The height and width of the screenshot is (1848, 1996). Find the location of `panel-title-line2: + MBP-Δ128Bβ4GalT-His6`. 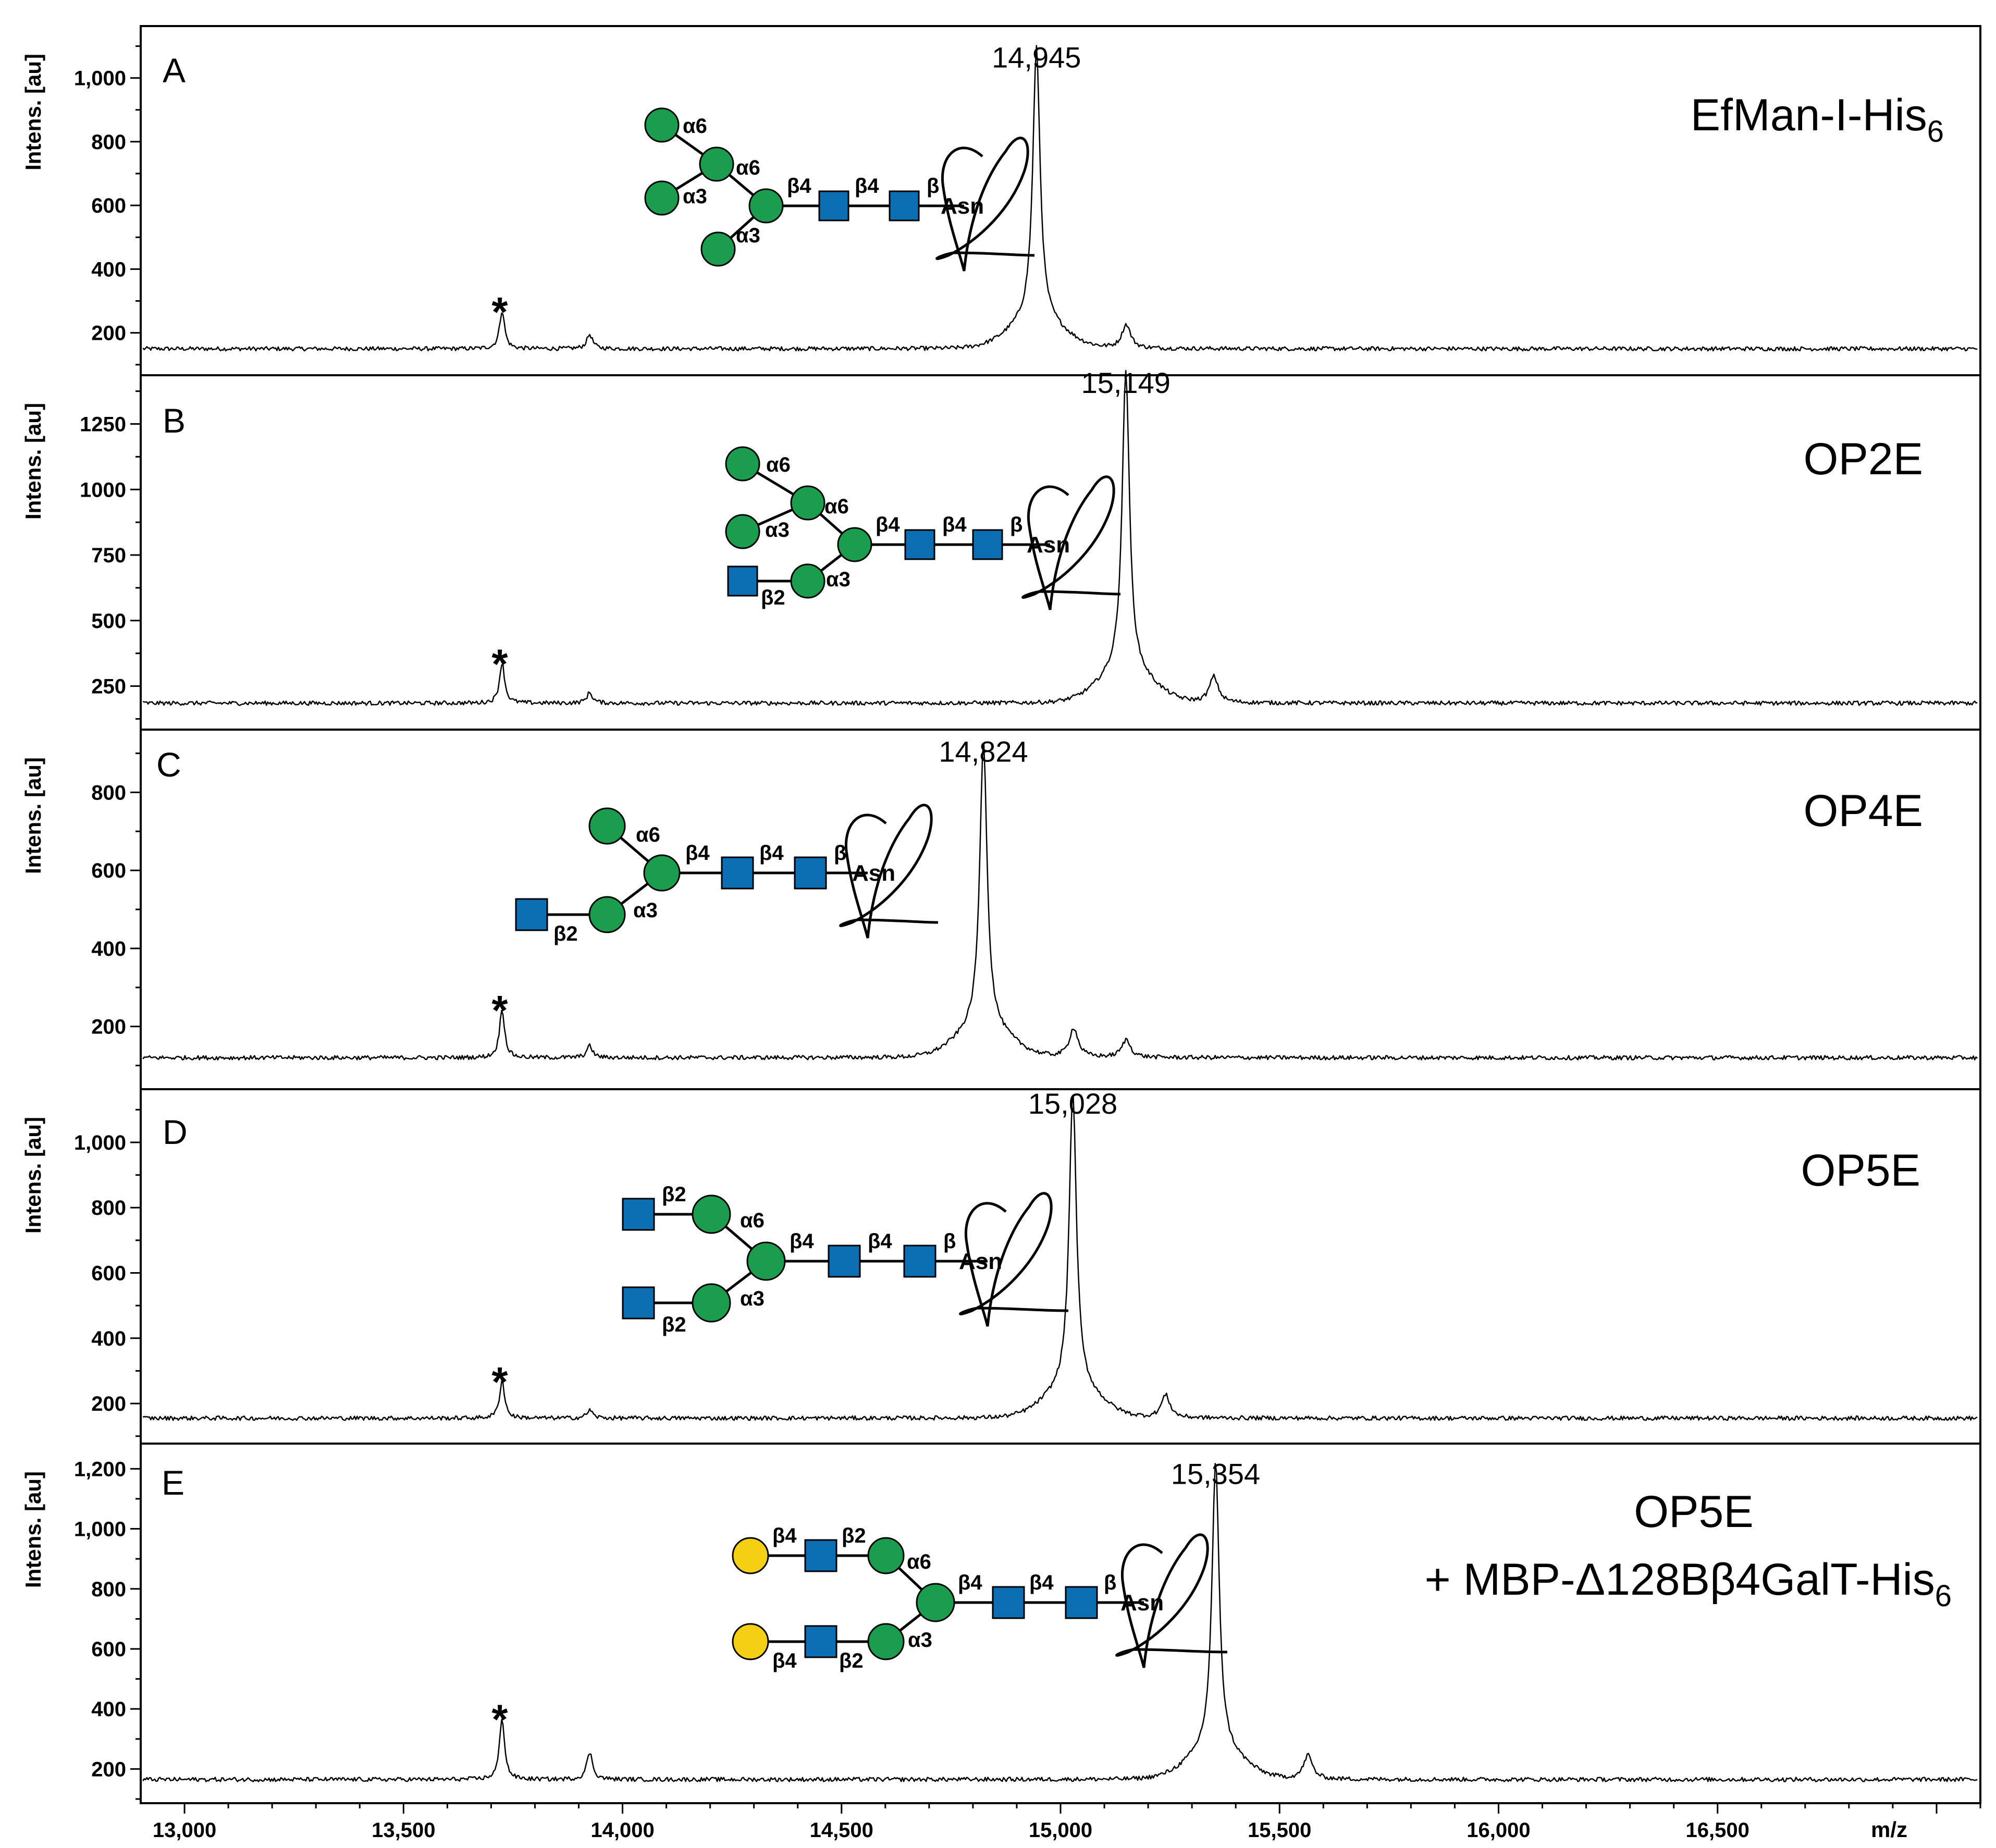

panel-title-line2: + MBP-Δ128Bβ4GalT-His6 is located at coordinates (1689, 1584).